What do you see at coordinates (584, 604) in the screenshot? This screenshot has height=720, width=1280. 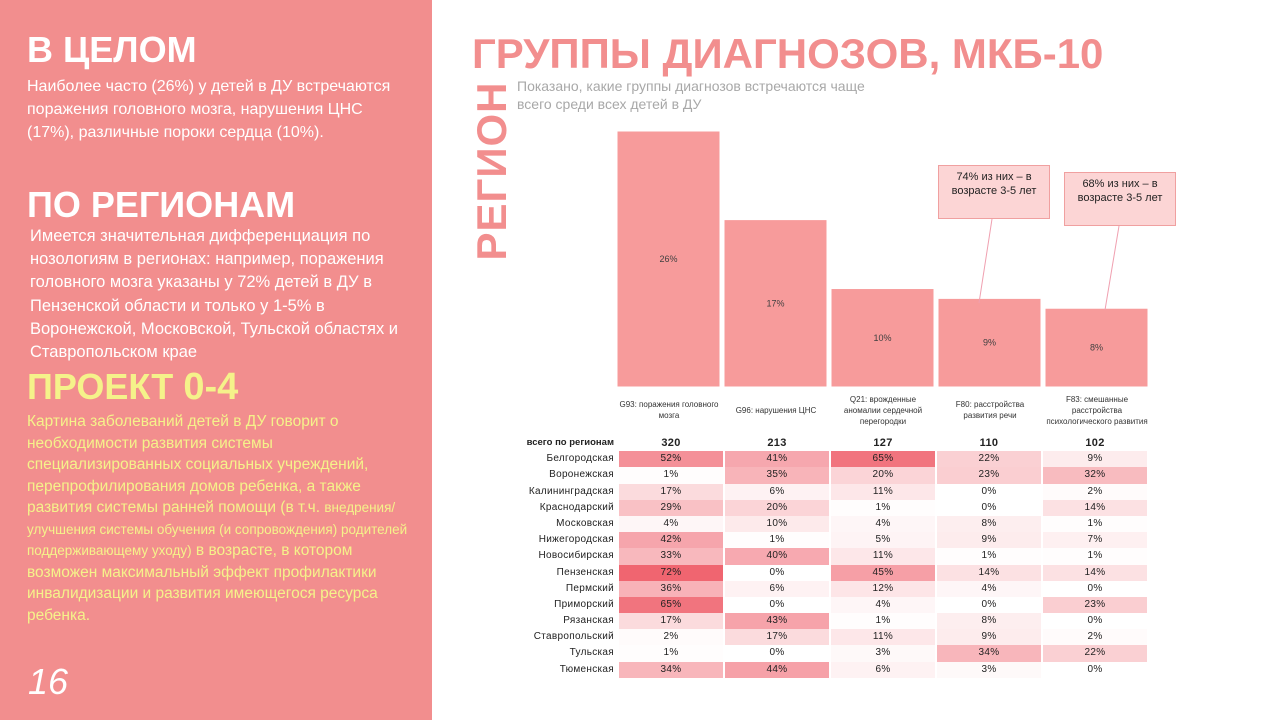 I see `region-name: Приморский` at bounding box center [584, 604].